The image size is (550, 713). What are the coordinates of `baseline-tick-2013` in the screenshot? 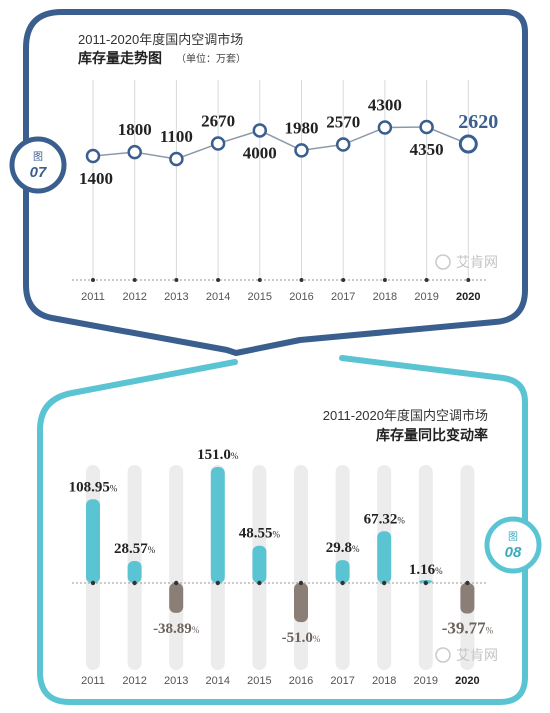 It's located at (176, 280).